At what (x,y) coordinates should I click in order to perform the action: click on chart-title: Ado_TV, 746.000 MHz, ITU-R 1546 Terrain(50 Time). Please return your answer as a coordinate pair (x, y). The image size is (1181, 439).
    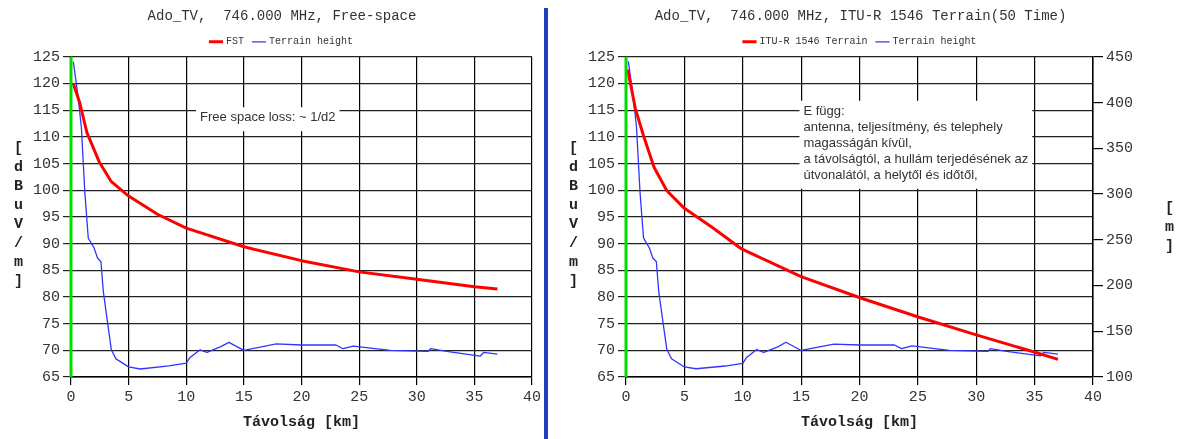
    Looking at the image, I should click on (860, 16).